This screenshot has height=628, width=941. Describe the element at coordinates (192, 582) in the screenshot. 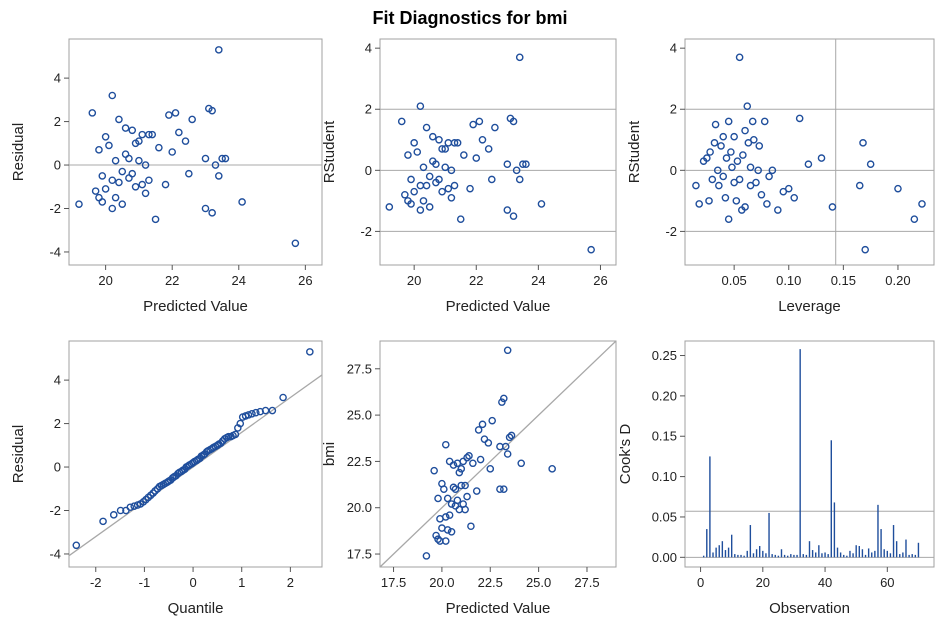

I see `panel-4-xtick-label-2: 0` at that location.